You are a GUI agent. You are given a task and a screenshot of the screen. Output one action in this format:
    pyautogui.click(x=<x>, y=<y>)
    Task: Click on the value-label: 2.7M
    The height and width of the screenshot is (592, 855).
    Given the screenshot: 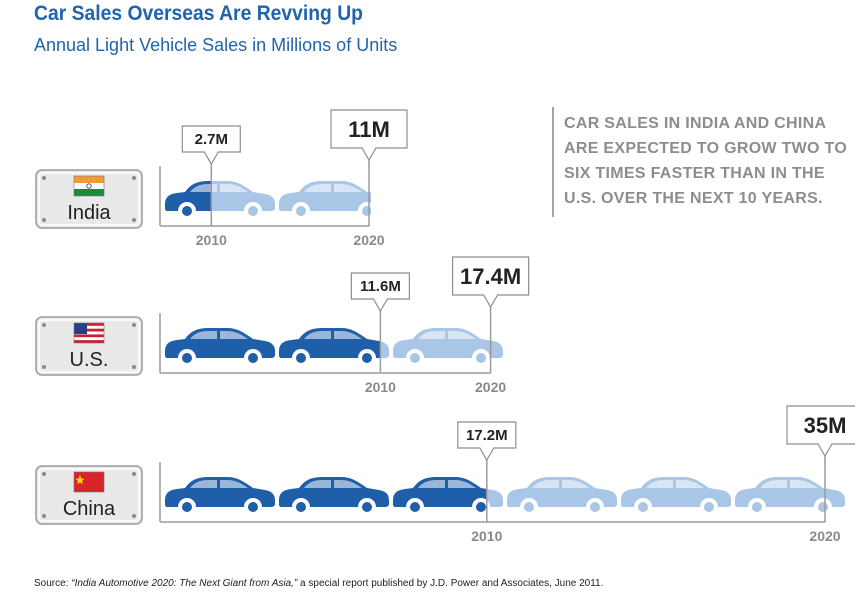 What is the action you would take?
    pyautogui.click(x=211, y=139)
    